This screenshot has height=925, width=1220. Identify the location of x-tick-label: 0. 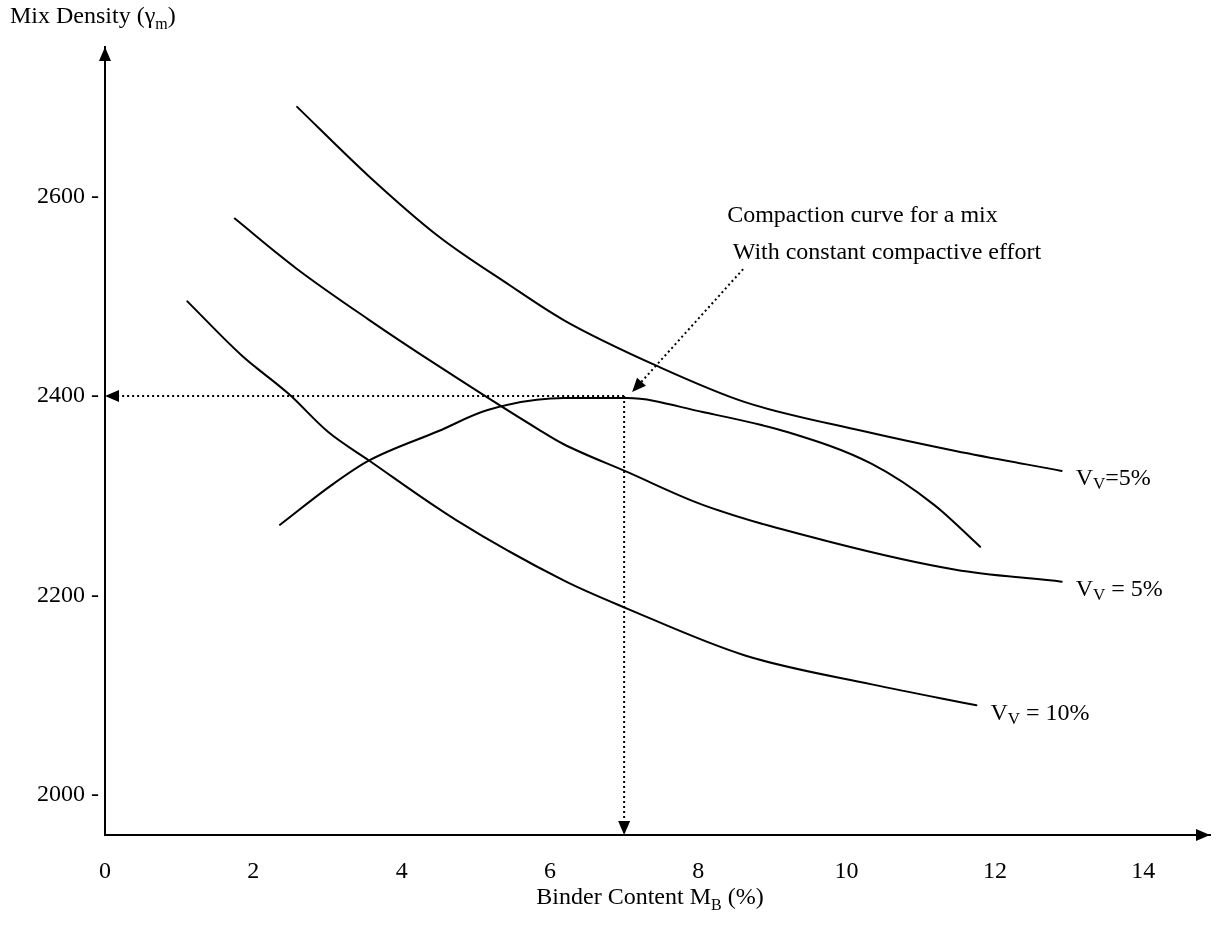
(105, 869).